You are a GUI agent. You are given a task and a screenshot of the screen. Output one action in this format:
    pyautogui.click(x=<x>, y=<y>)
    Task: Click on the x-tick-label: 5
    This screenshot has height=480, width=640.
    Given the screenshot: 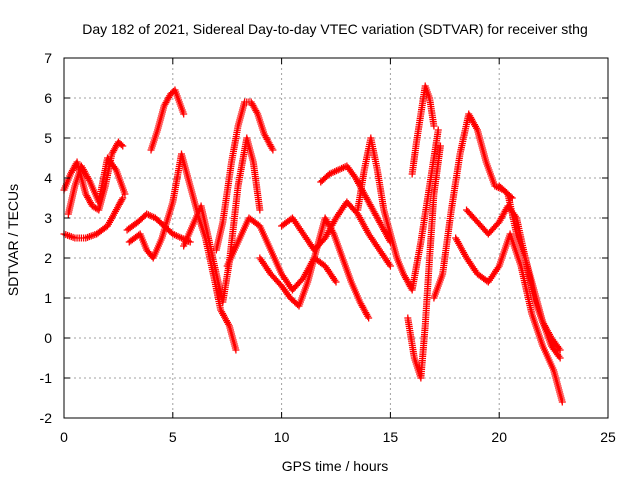 What is the action you would take?
    pyautogui.click(x=173, y=437)
    